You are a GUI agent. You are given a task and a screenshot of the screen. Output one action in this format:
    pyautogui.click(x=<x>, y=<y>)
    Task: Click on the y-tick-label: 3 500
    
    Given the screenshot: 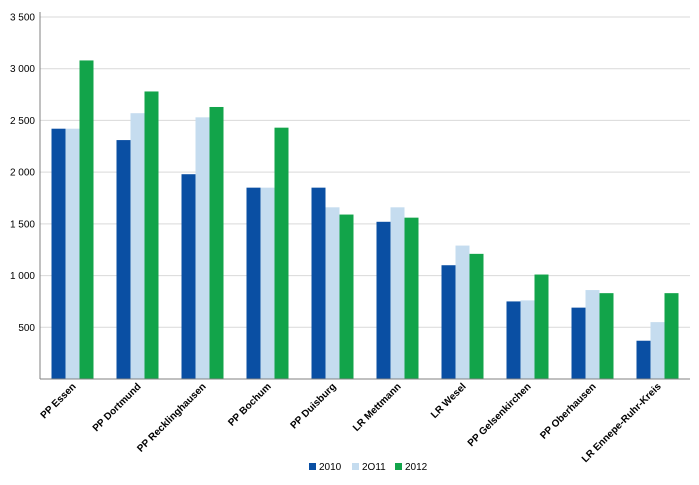 What is the action you would take?
    pyautogui.click(x=22, y=18)
    